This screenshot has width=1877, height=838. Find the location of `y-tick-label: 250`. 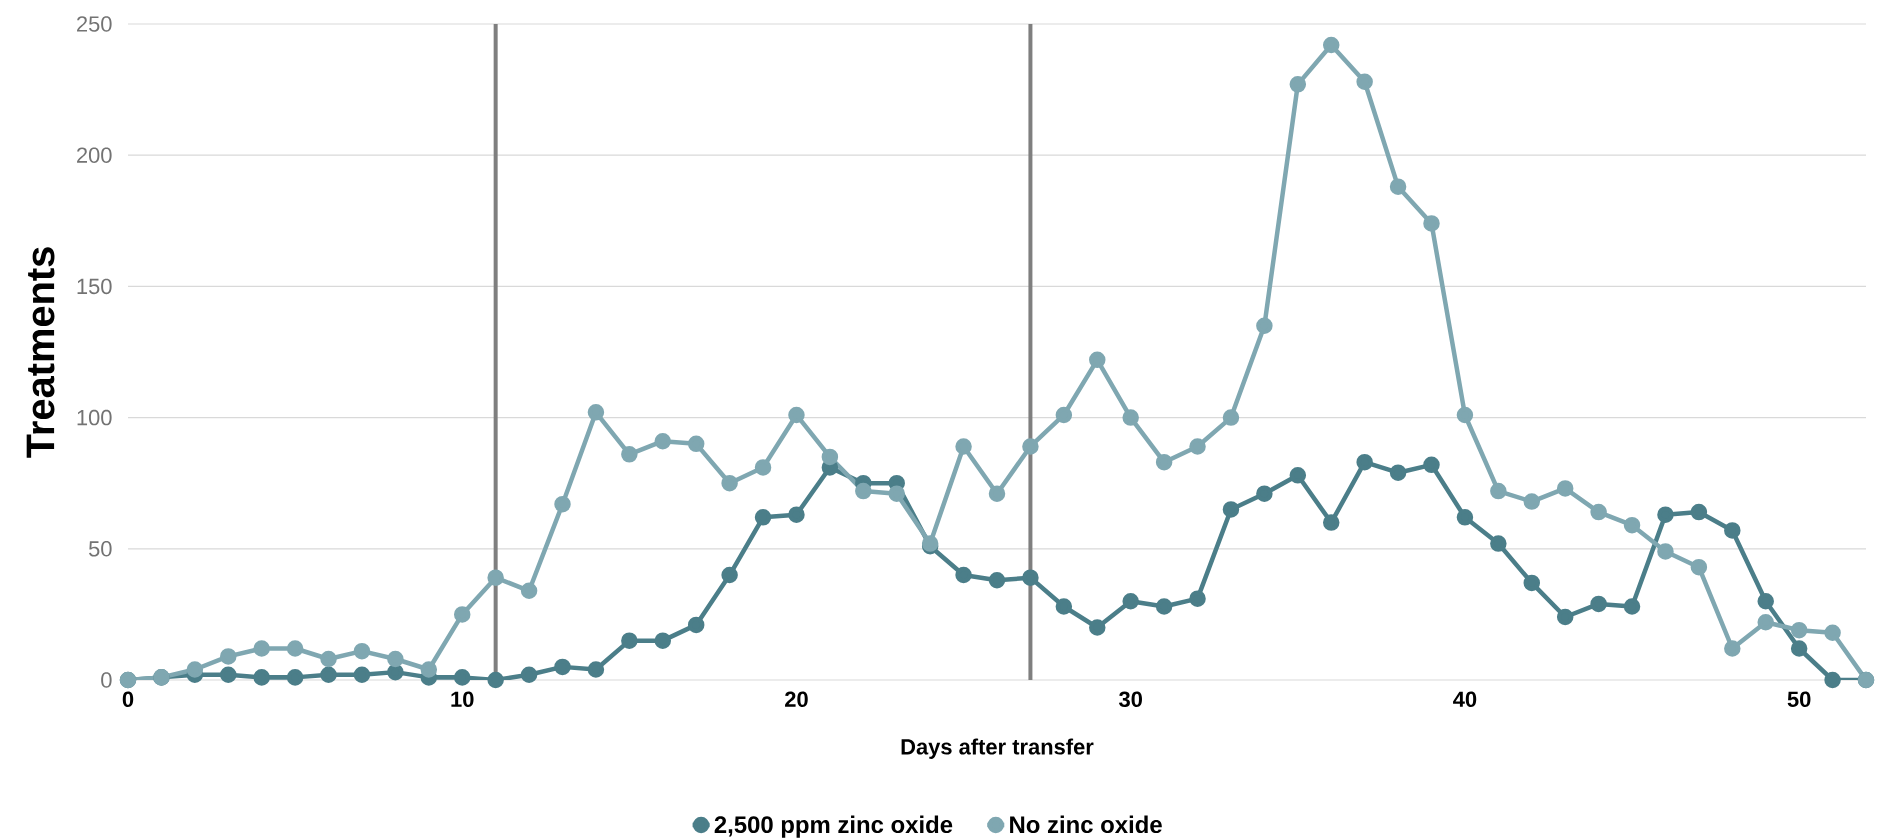

y-tick-label: 250 is located at coordinates (94, 24).